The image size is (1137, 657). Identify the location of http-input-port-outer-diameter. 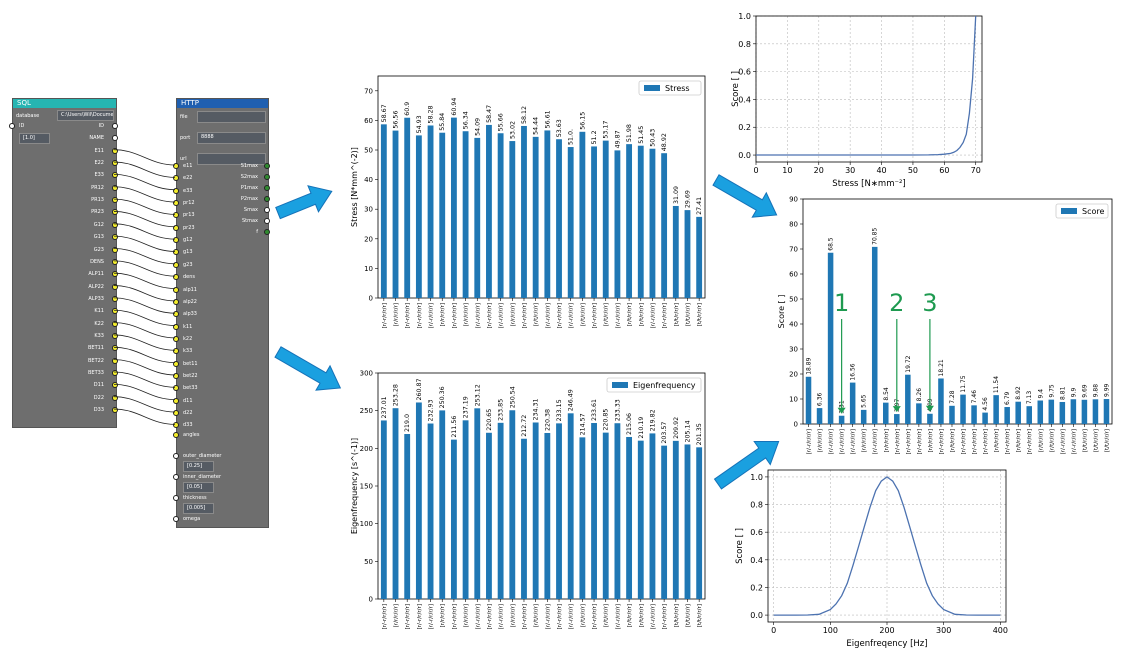
(176, 456).